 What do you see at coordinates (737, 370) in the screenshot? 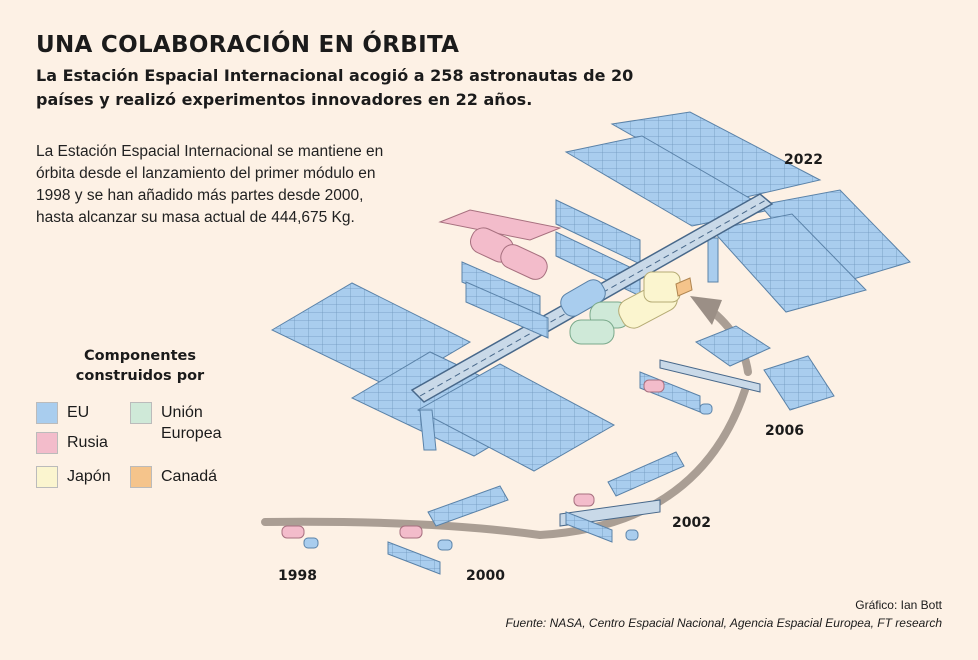
I see `station-2006` at bounding box center [737, 370].